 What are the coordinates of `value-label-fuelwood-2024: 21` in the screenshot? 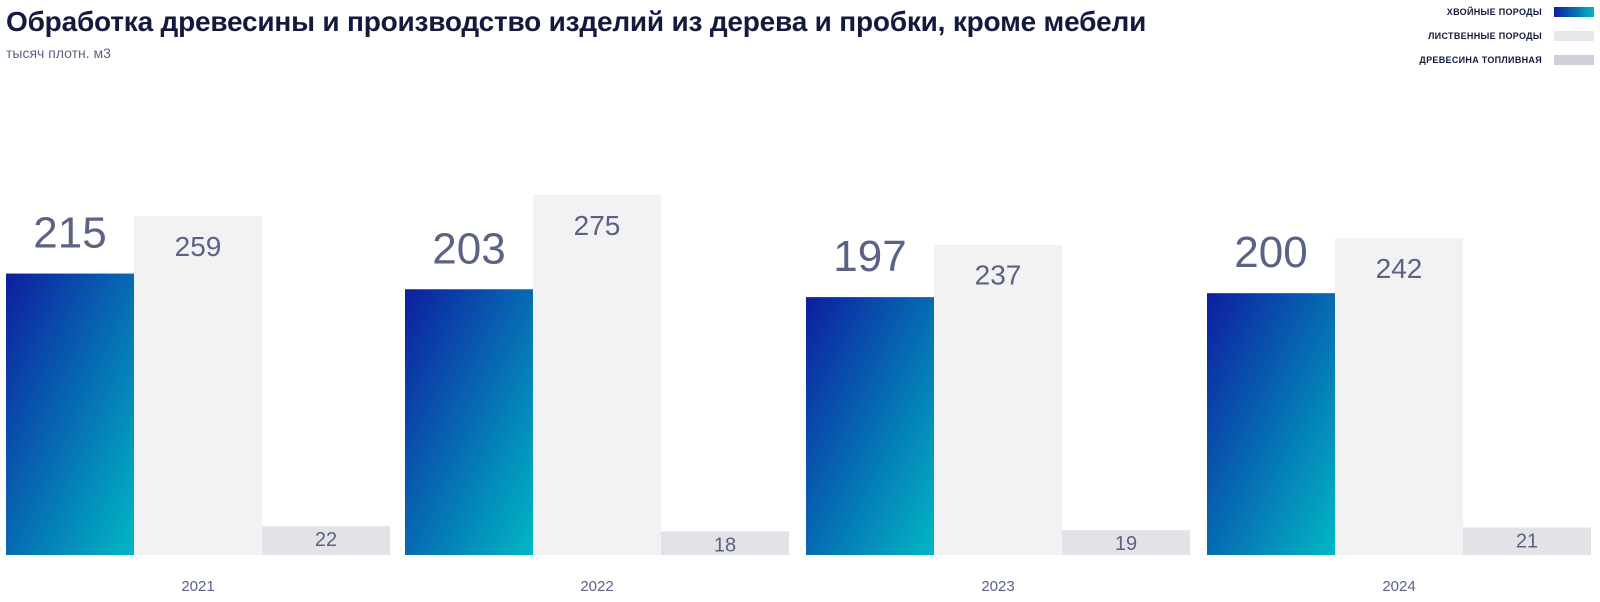 It's located at (1527, 542).